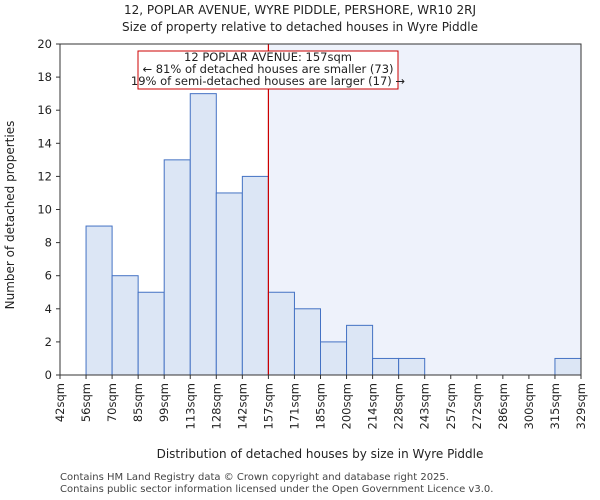 This screenshot has height=500, width=600. I want to click on x-tick-label: 272sqm, so click(477, 406).